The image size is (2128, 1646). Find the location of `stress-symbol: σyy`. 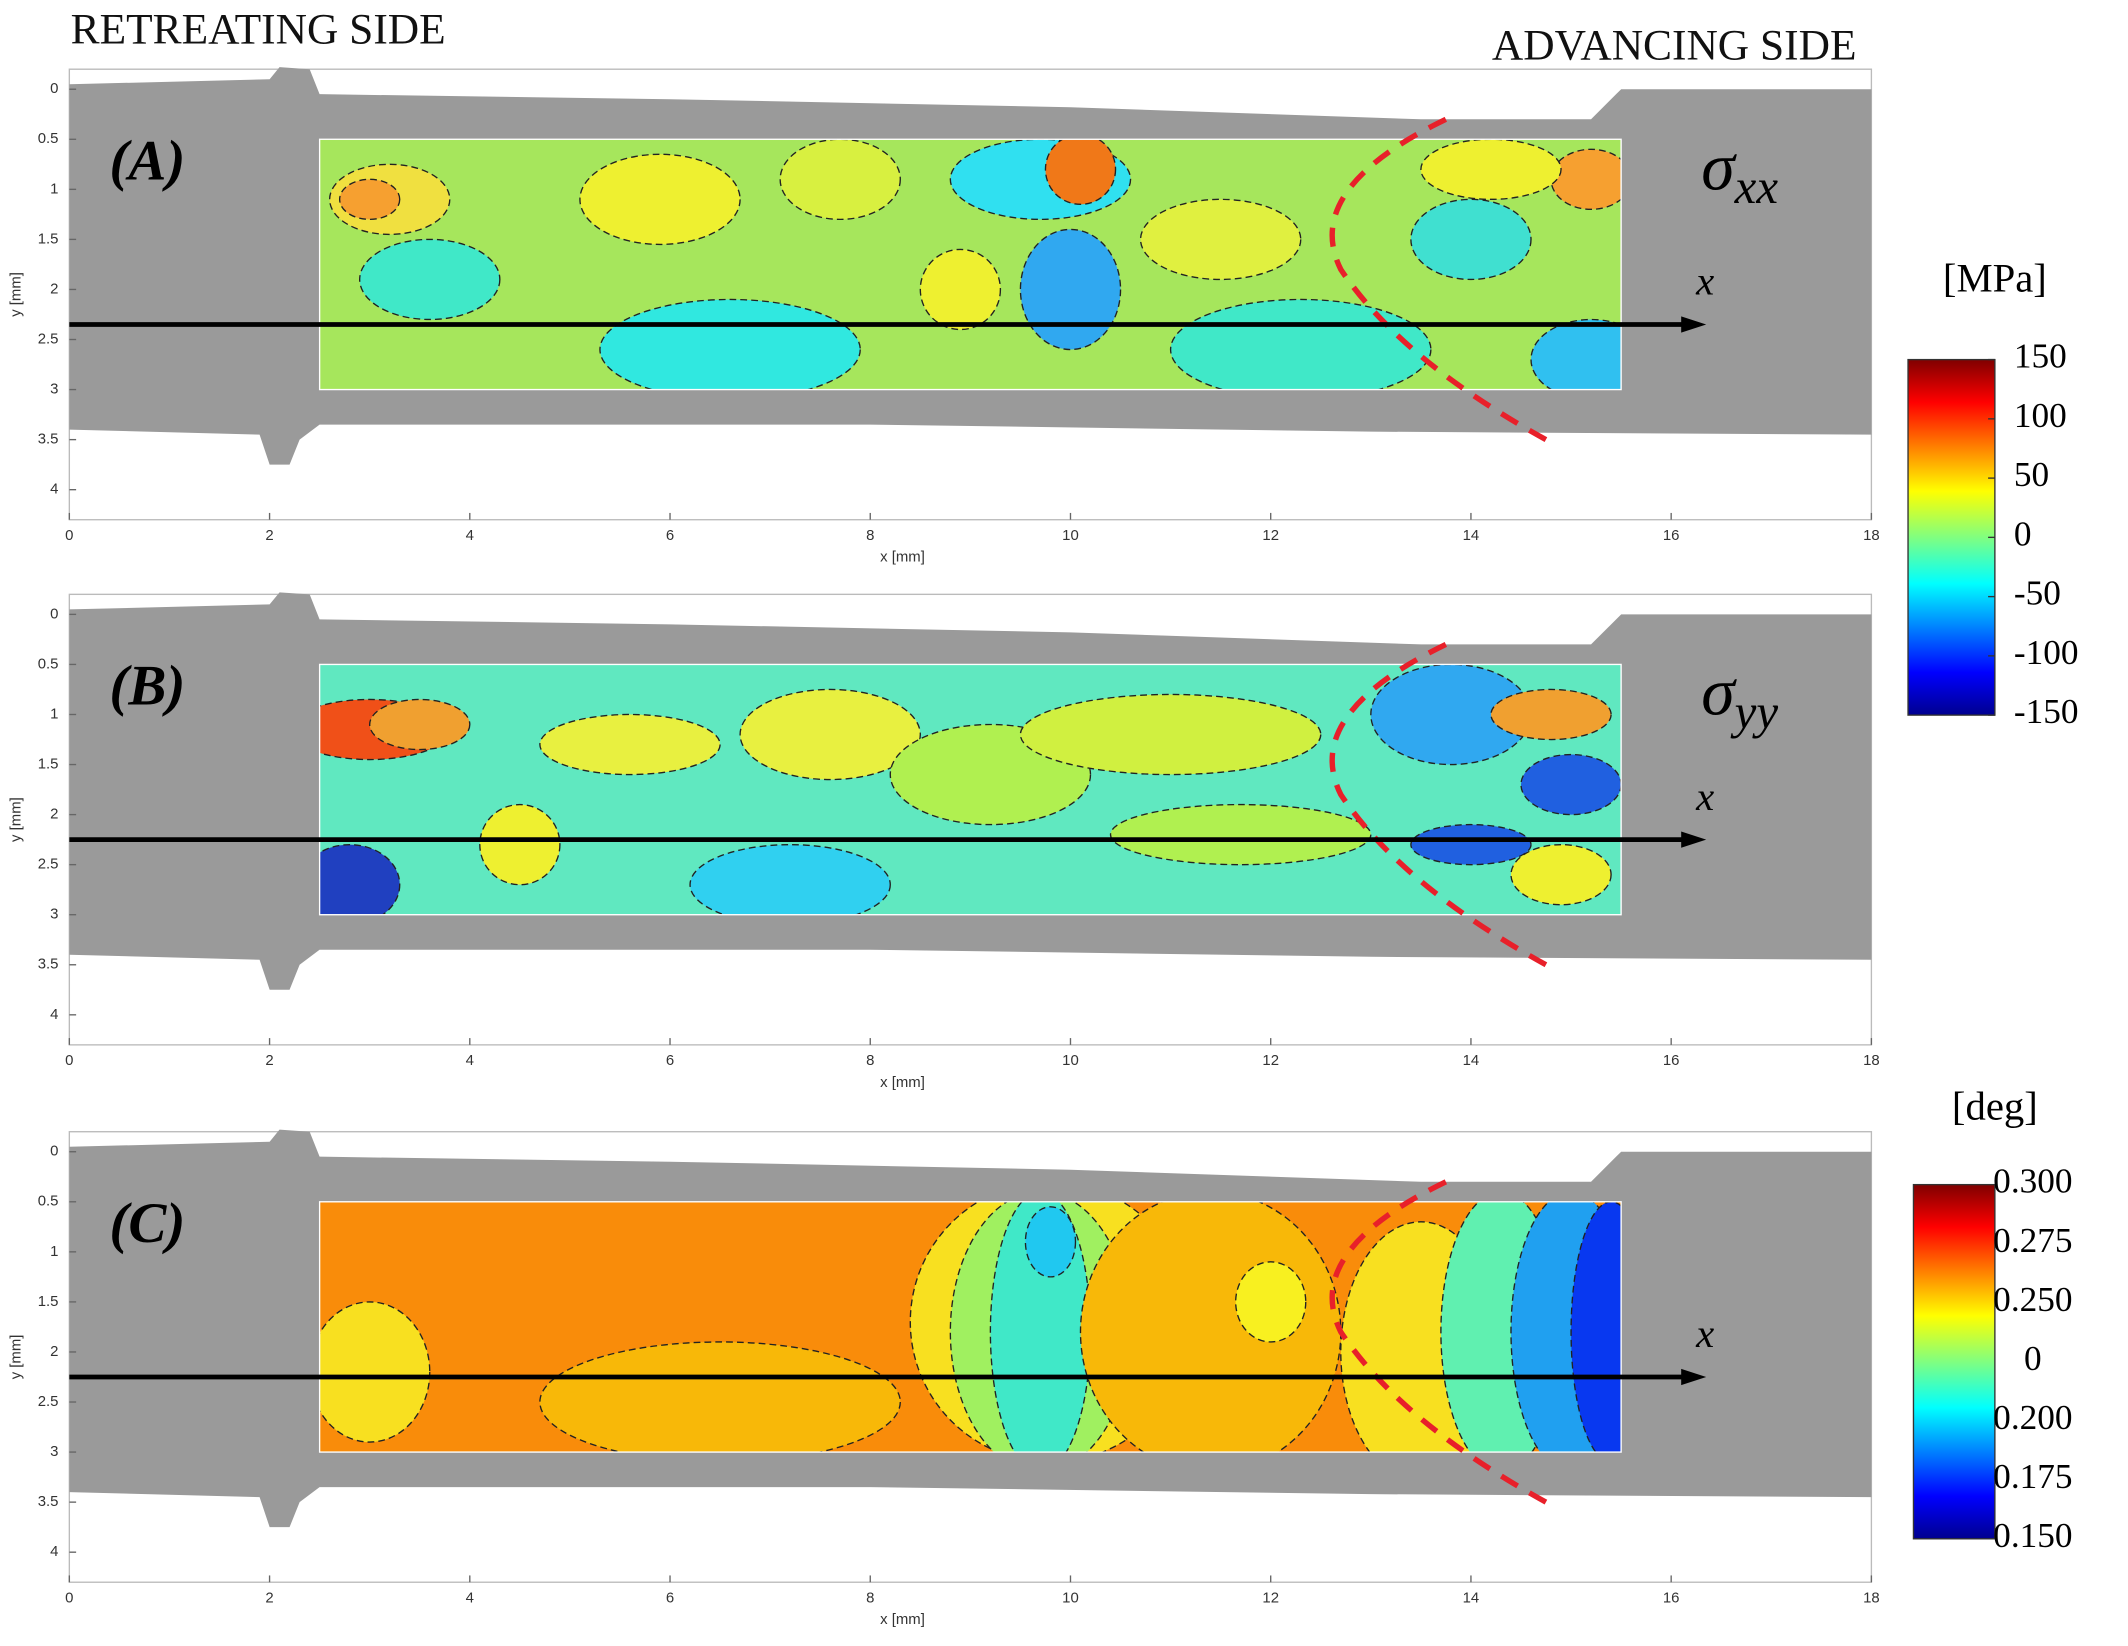

stress-symbol: σyy is located at coordinates (1739, 696).